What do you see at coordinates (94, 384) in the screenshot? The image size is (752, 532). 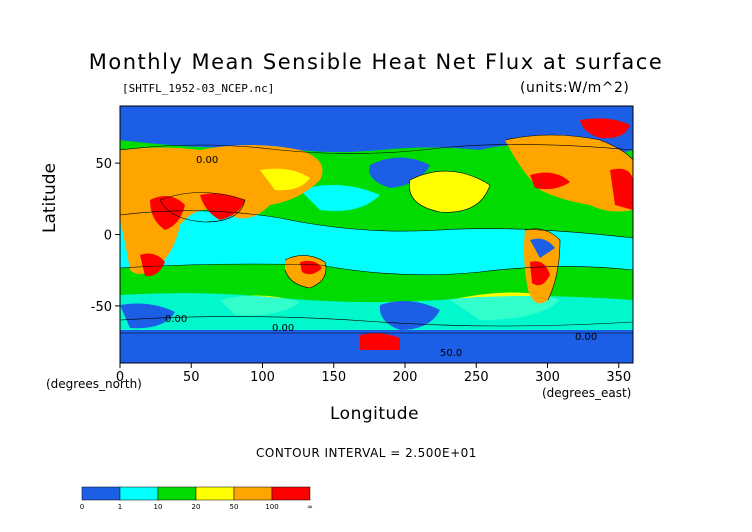 I see `y-axis-units: (degrees_north)` at bounding box center [94, 384].